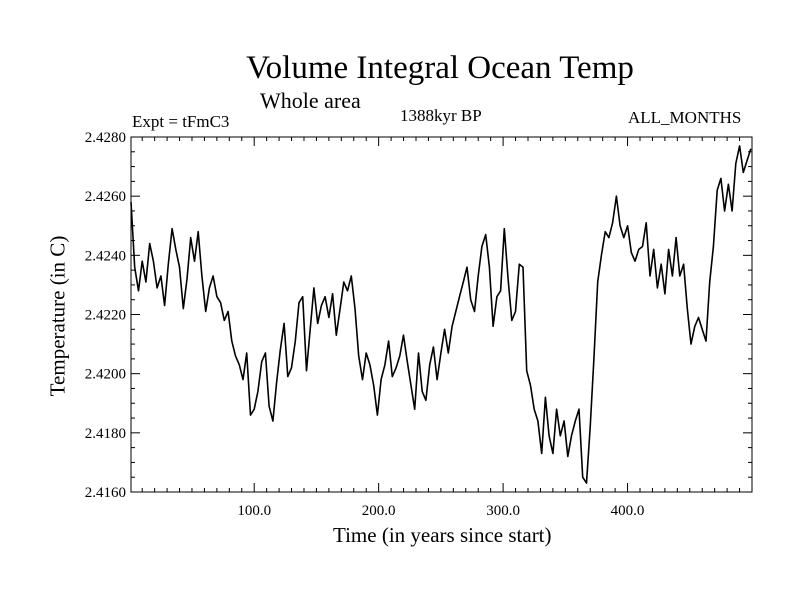 The image size is (800, 600). What do you see at coordinates (105, 256) in the screenshot?
I see `y-tick-label: 2.4240` at bounding box center [105, 256].